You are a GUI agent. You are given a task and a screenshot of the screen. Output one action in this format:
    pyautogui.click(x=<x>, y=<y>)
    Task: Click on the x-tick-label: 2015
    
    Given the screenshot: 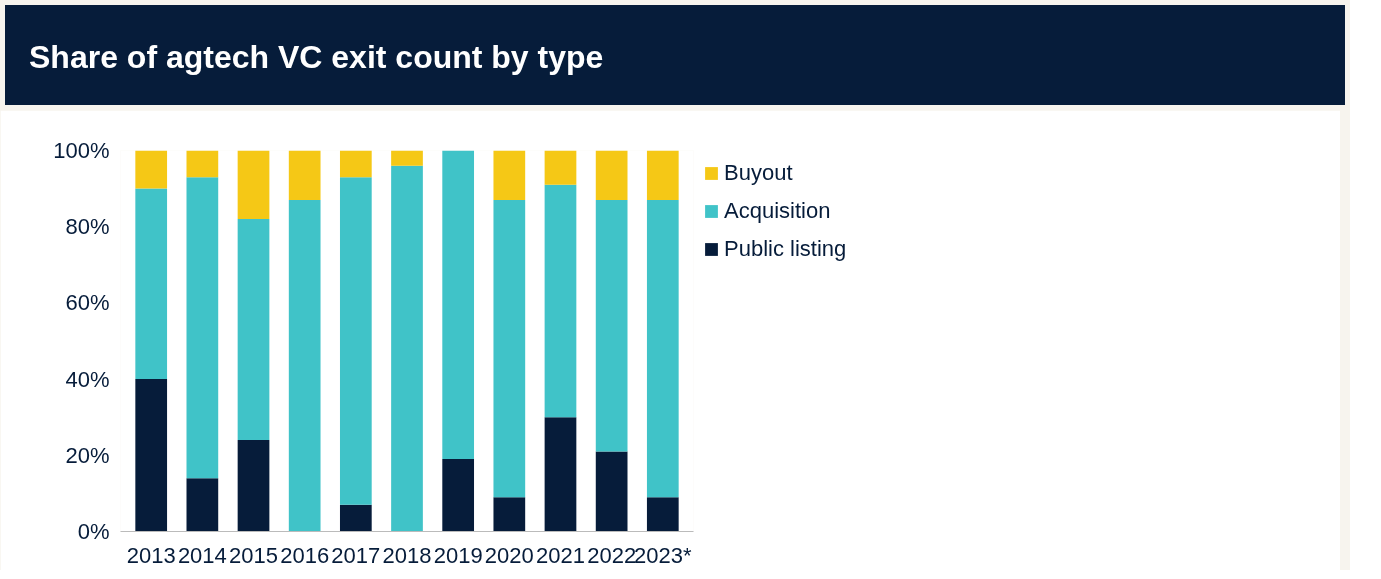 What is the action you would take?
    pyautogui.click(x=253, y=555)
    